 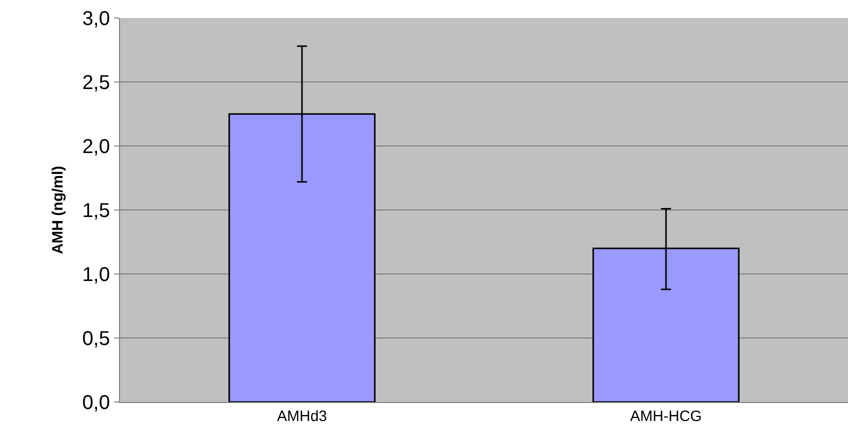 What do you see at coordinates (96, 211) in the screenshot?
I see `y-tick-label: 1,5` at bounding box center [96, 211].